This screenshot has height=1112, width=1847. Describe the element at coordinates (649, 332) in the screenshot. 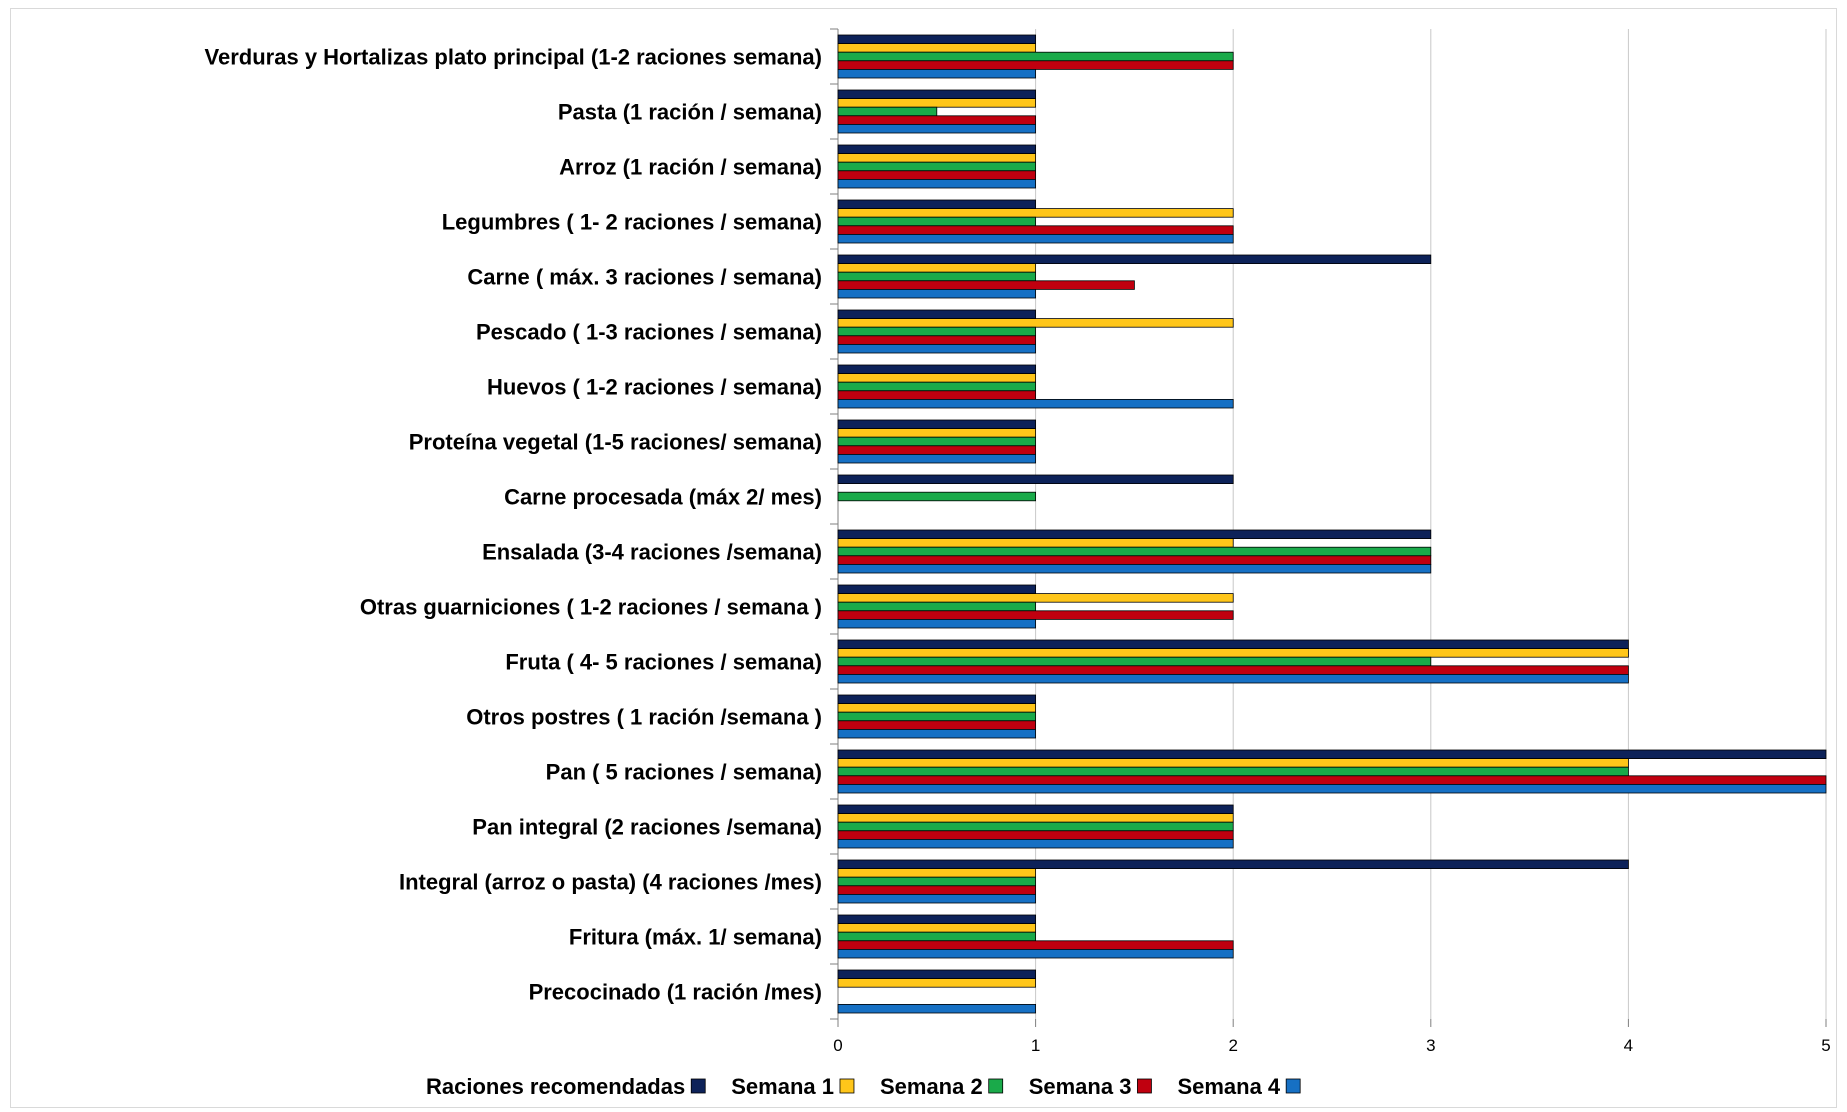

I see `category-label: Pescado ( 1-3 raciones / semana)` at that location.